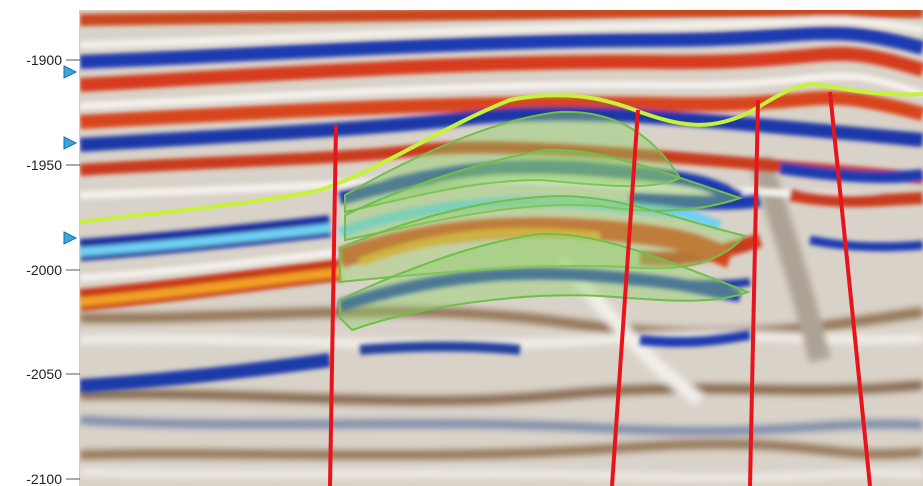 This screenshot has height=486, width=923. What do you see at coordinates (44, 374) in the screenshot?
I see `depth-tick-label: -2050` at bounding box center [44, 374].